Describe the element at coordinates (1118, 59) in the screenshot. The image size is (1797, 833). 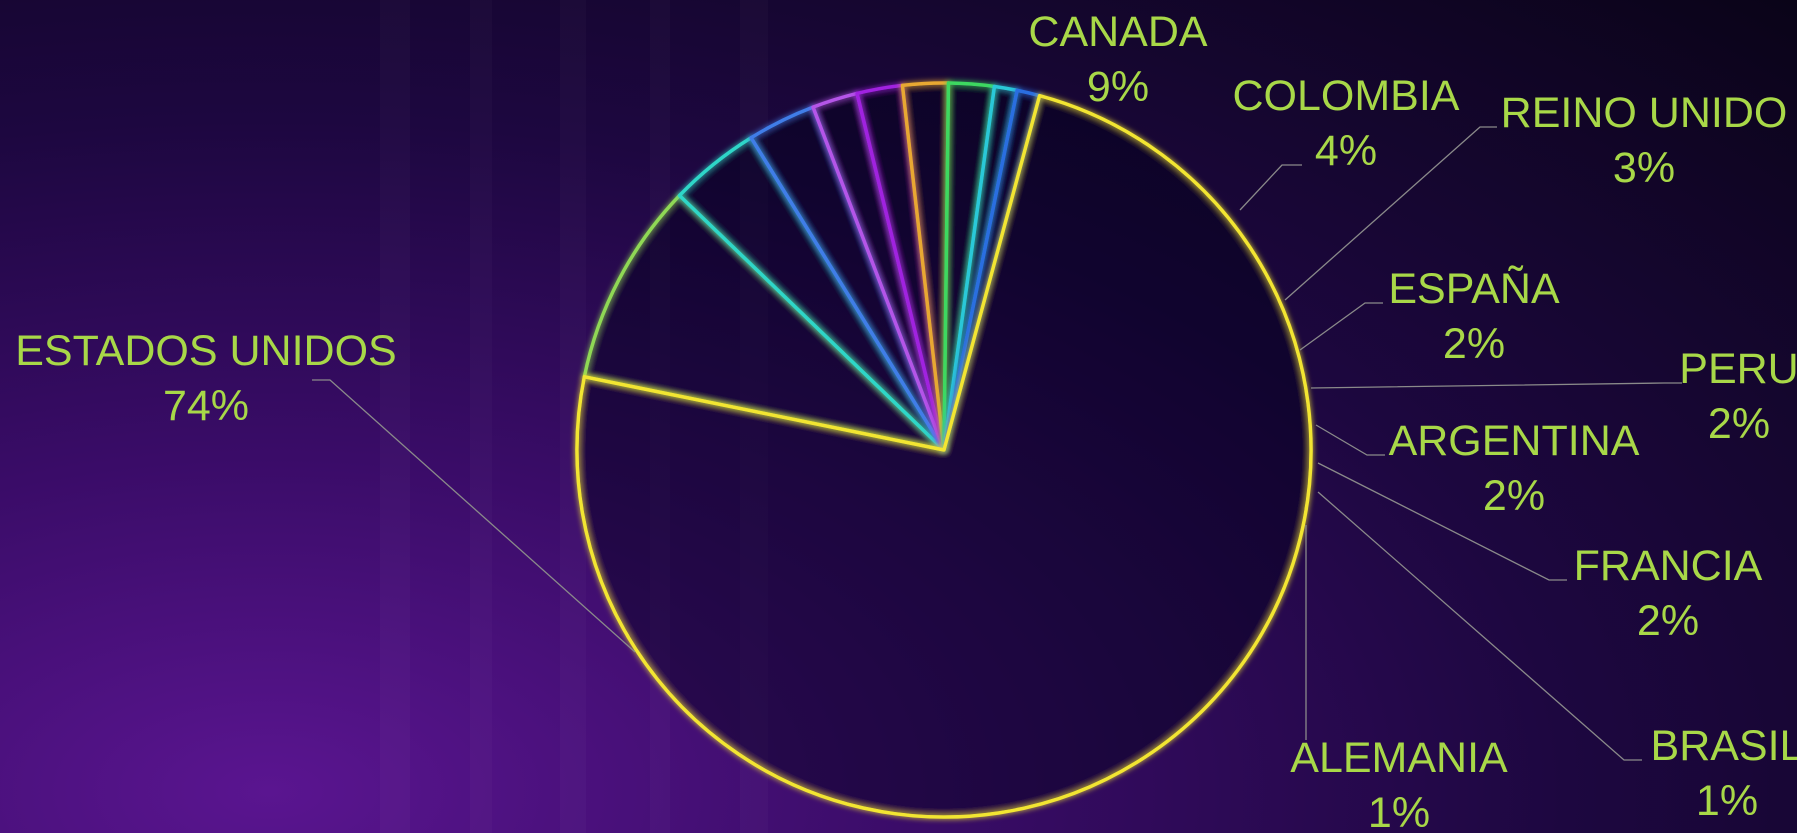
I see `data-label-canada: CANADA 9%` at that location.